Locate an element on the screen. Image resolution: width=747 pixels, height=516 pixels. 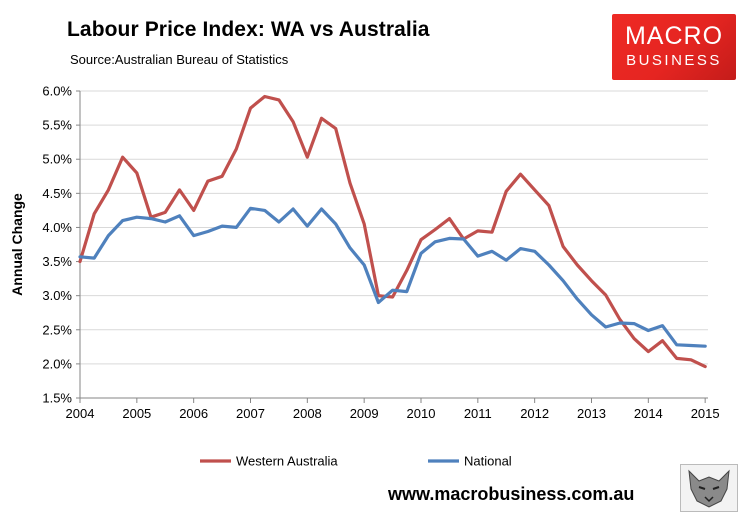
y-tick-label: 4.0% is located at coordinates (57, 227).